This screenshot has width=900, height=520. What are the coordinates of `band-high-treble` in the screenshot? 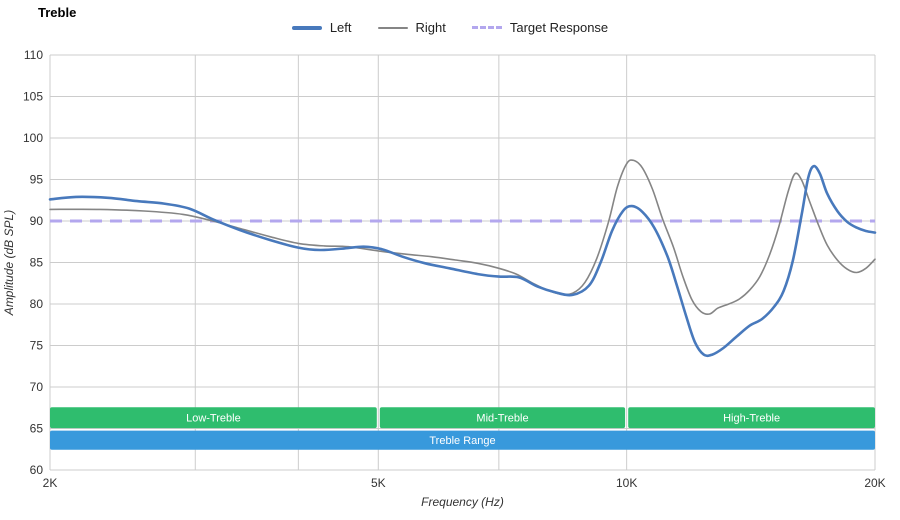 It's located at (751, 418).